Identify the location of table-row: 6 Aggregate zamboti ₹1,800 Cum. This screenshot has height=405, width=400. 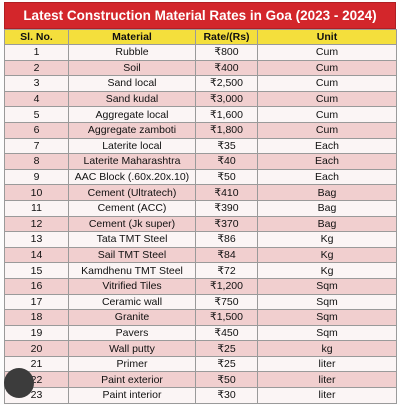
(200, 130).